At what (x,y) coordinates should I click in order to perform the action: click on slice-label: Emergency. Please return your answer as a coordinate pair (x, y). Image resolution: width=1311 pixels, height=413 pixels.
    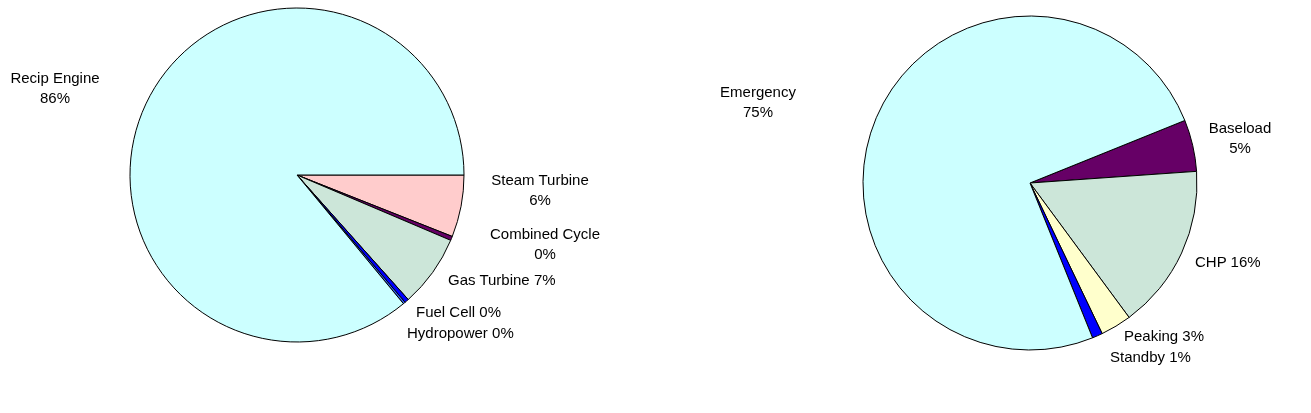
    Looking at the image, I should click on (758, 91).